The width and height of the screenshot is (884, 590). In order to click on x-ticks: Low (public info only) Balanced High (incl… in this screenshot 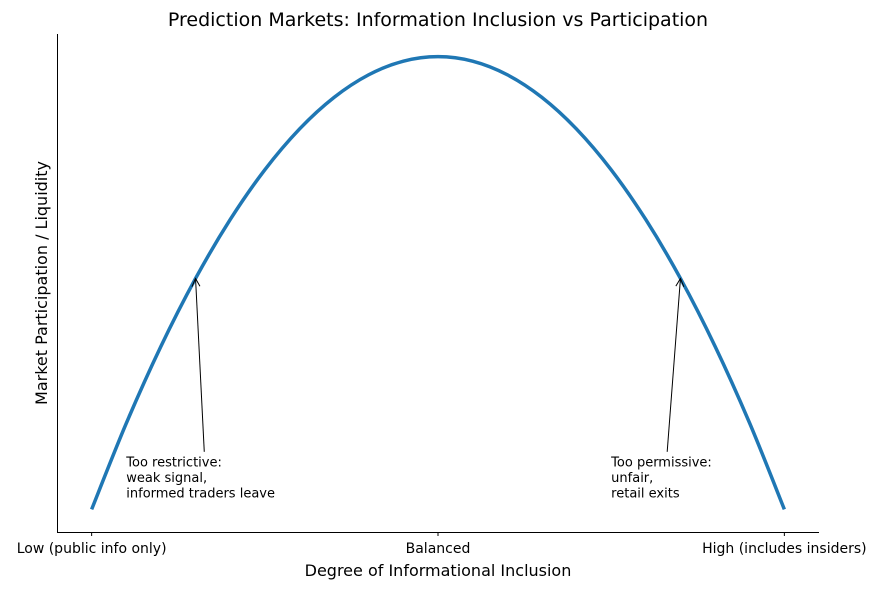, I will do `click(442, 544)`.